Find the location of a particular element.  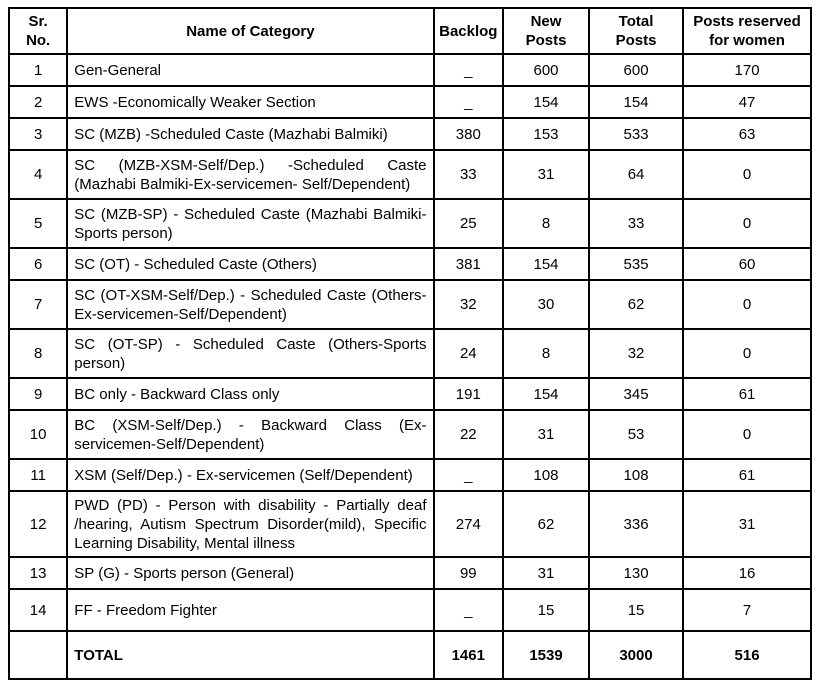

cell-total-posts: 15 is located at coordinates (636, 610).